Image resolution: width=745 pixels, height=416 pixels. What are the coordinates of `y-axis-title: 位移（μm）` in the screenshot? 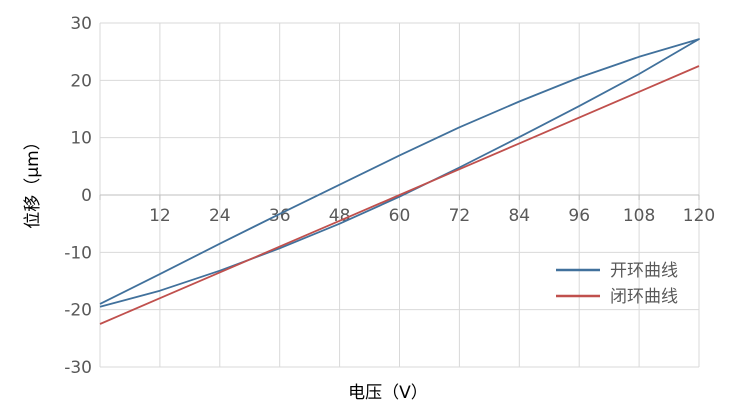 It's located at (33, 180).